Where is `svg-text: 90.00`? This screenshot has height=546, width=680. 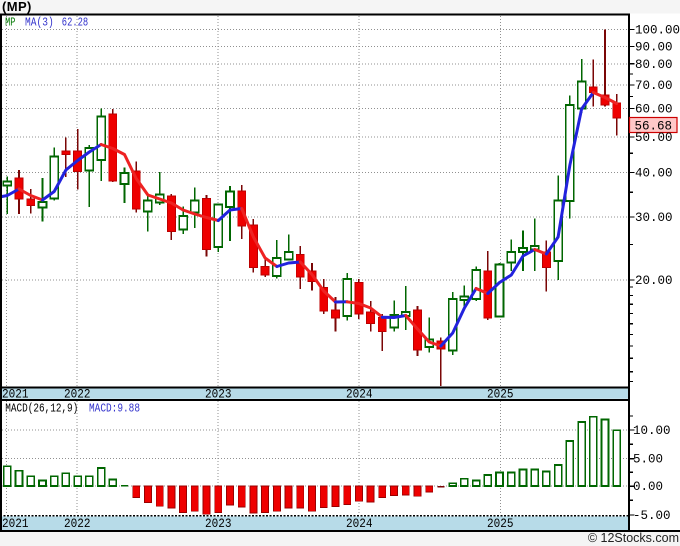
svg-text: 90.00 is located at coordinates (654, 48).